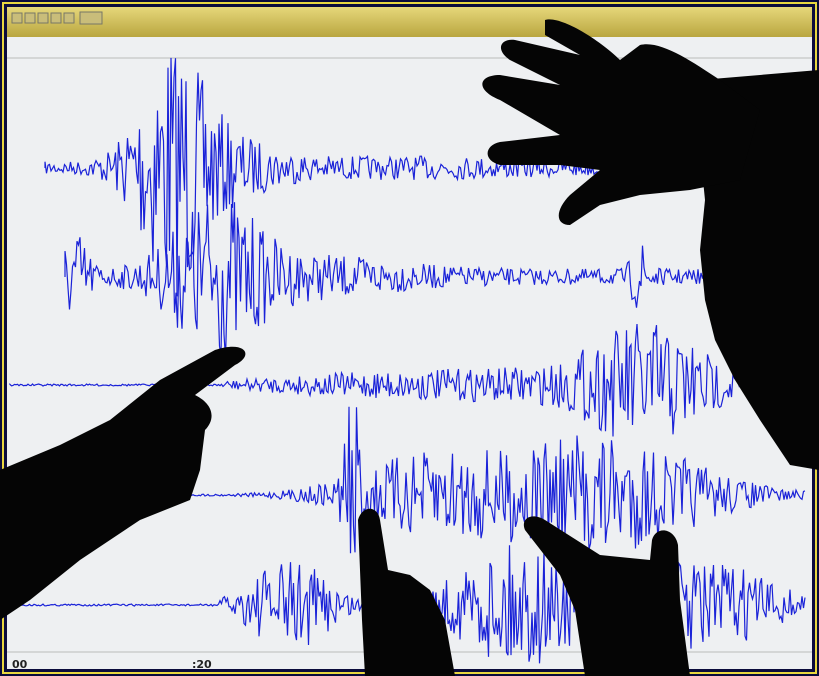 This screenshot has width=819, height=676. What do you see at coordinates (202, 664) in the screenshot?
I see `time-label: :20` at bounding box center [202, 664].